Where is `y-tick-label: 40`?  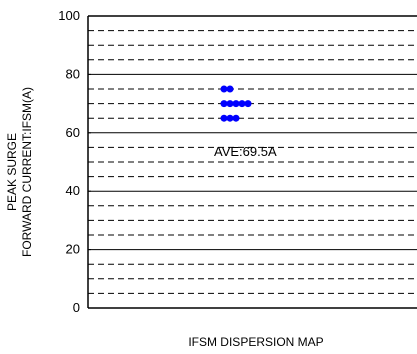
y-tick-label: 40 is located at coordinates (73, 190).